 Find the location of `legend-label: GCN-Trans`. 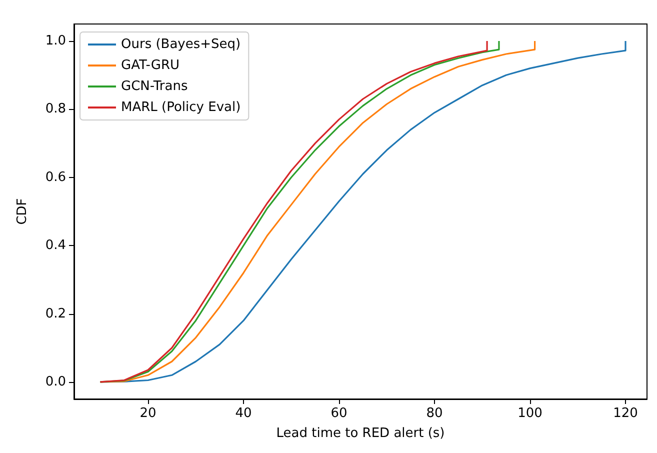

legend-label: GCN-Trans is located at coordinates (154, 86).